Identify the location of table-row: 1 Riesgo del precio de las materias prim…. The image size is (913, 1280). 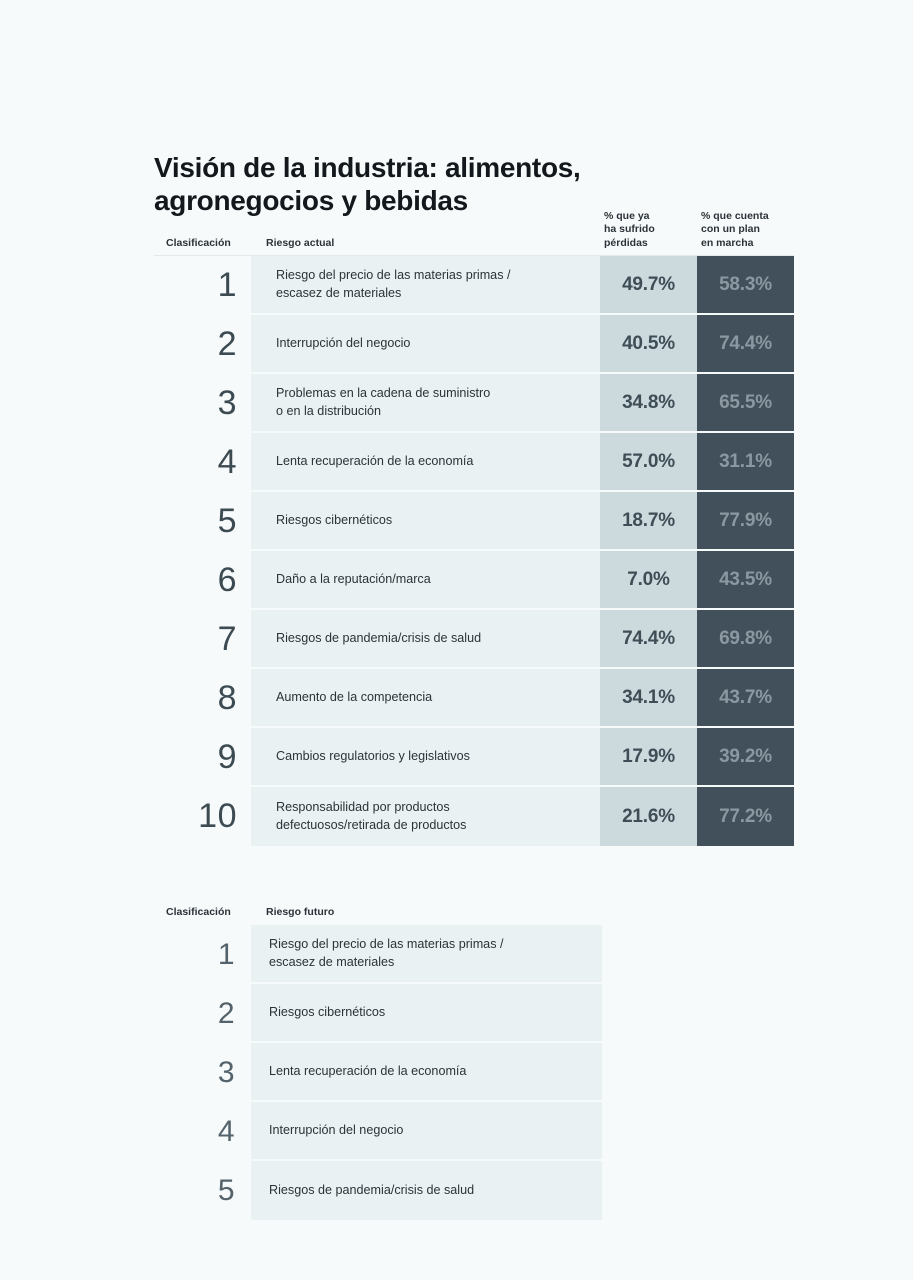
(378, 954).